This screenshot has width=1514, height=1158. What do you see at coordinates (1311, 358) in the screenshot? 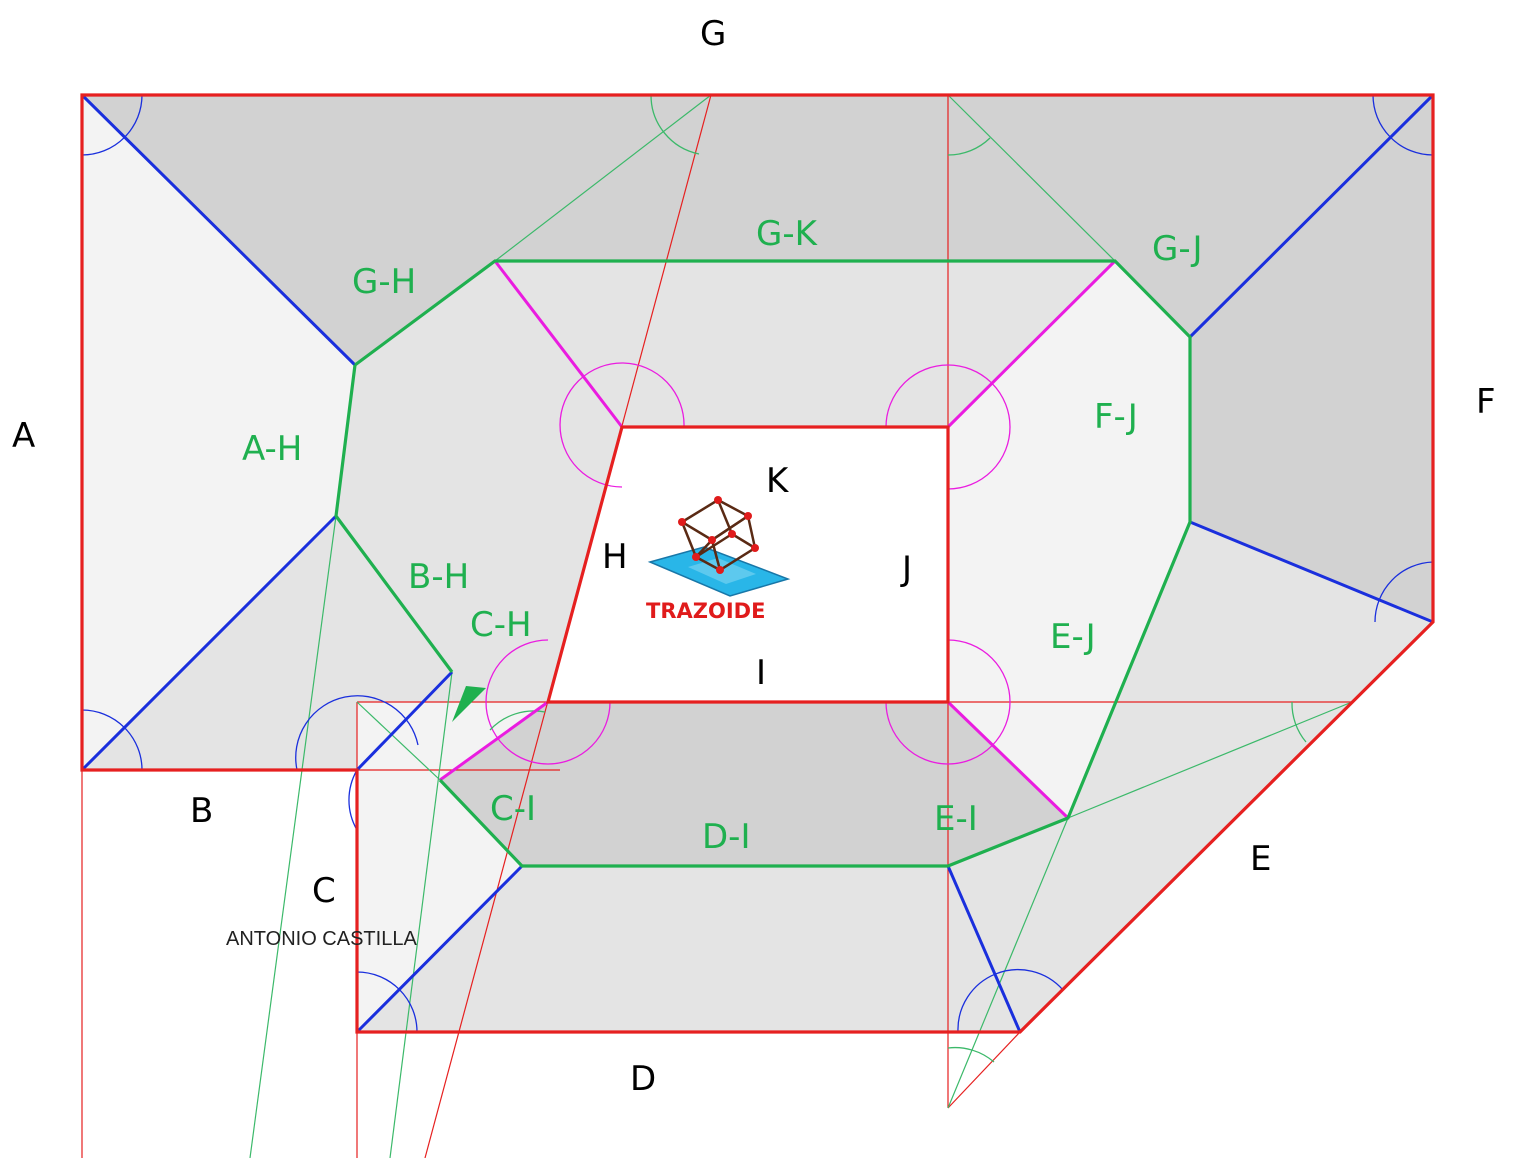
I see `face-f` at bounding box center [1311, 358].